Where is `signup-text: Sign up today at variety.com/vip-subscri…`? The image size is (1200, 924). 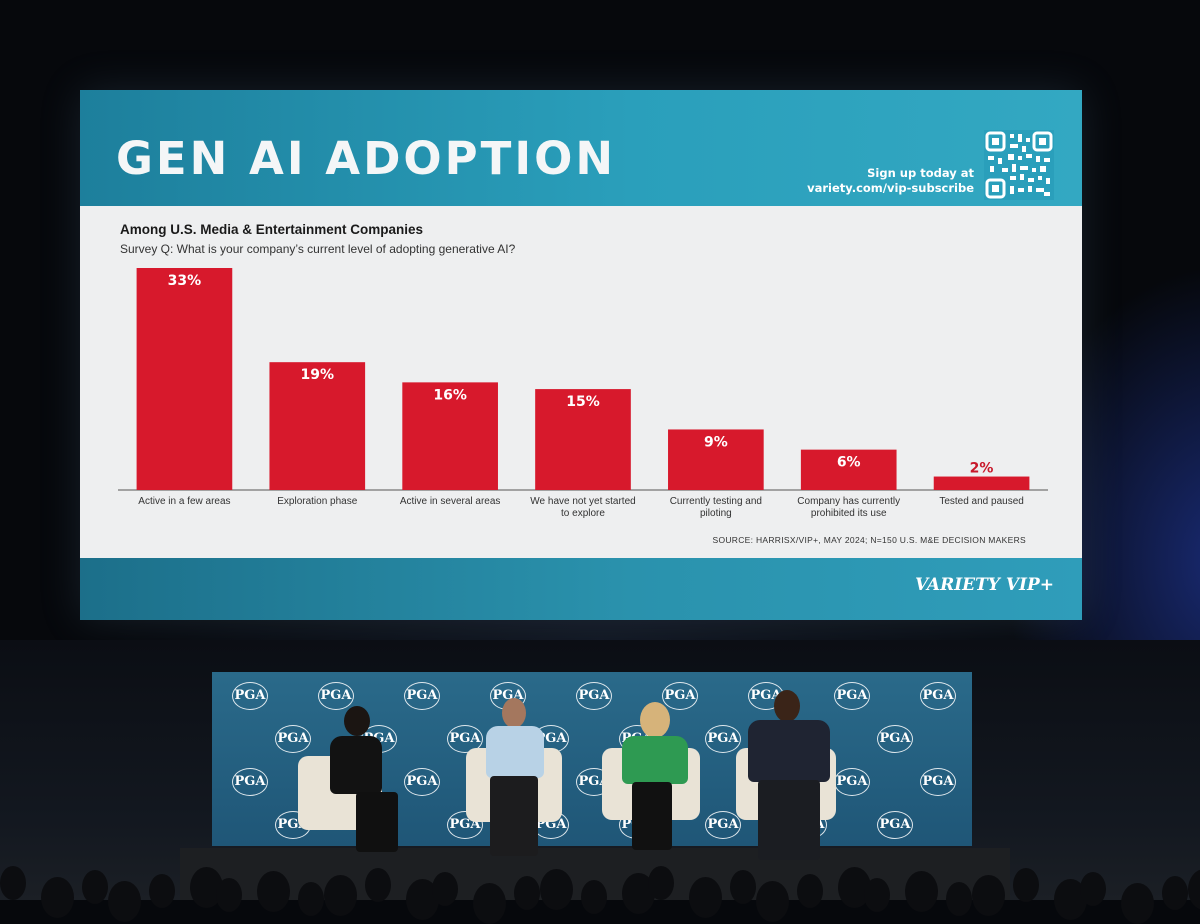
signup-text: Sign up today at variety.com/vip-subscri… is located at coordinates (890, 181).